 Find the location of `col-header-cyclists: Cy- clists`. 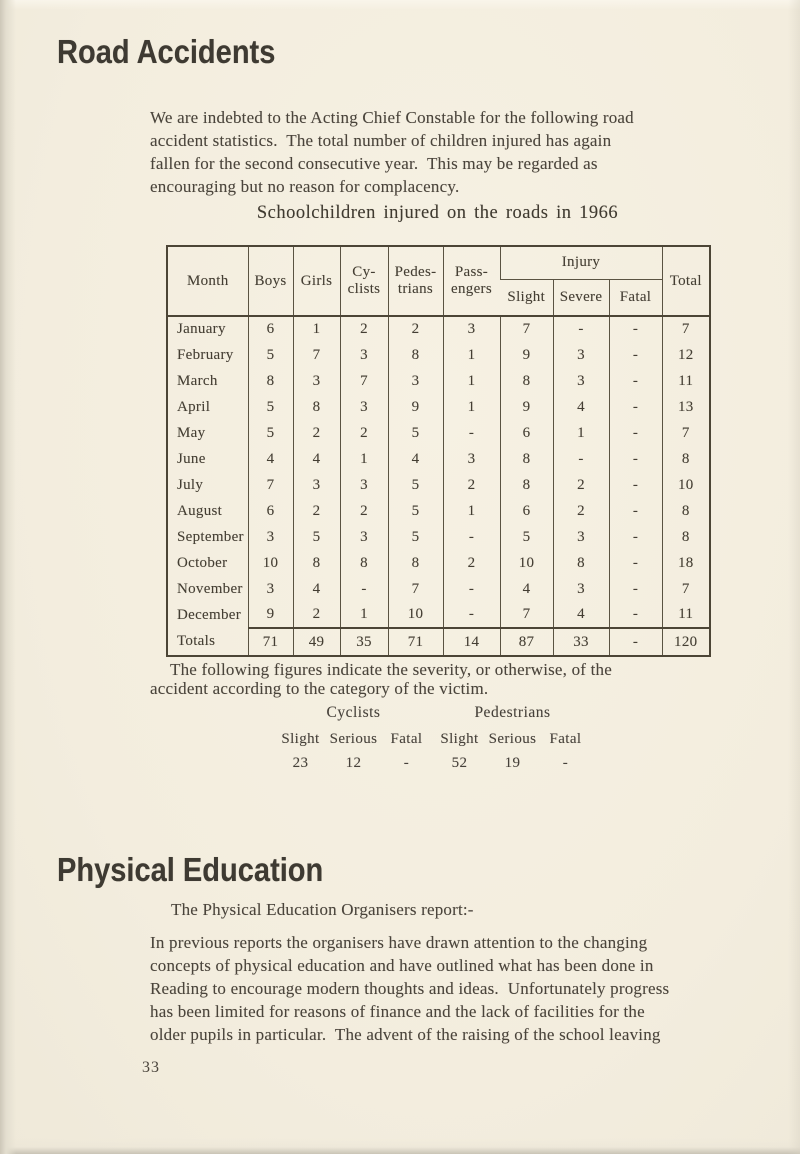

col-header-cyclists: Cy- clists is located at coordinates (363, 281).